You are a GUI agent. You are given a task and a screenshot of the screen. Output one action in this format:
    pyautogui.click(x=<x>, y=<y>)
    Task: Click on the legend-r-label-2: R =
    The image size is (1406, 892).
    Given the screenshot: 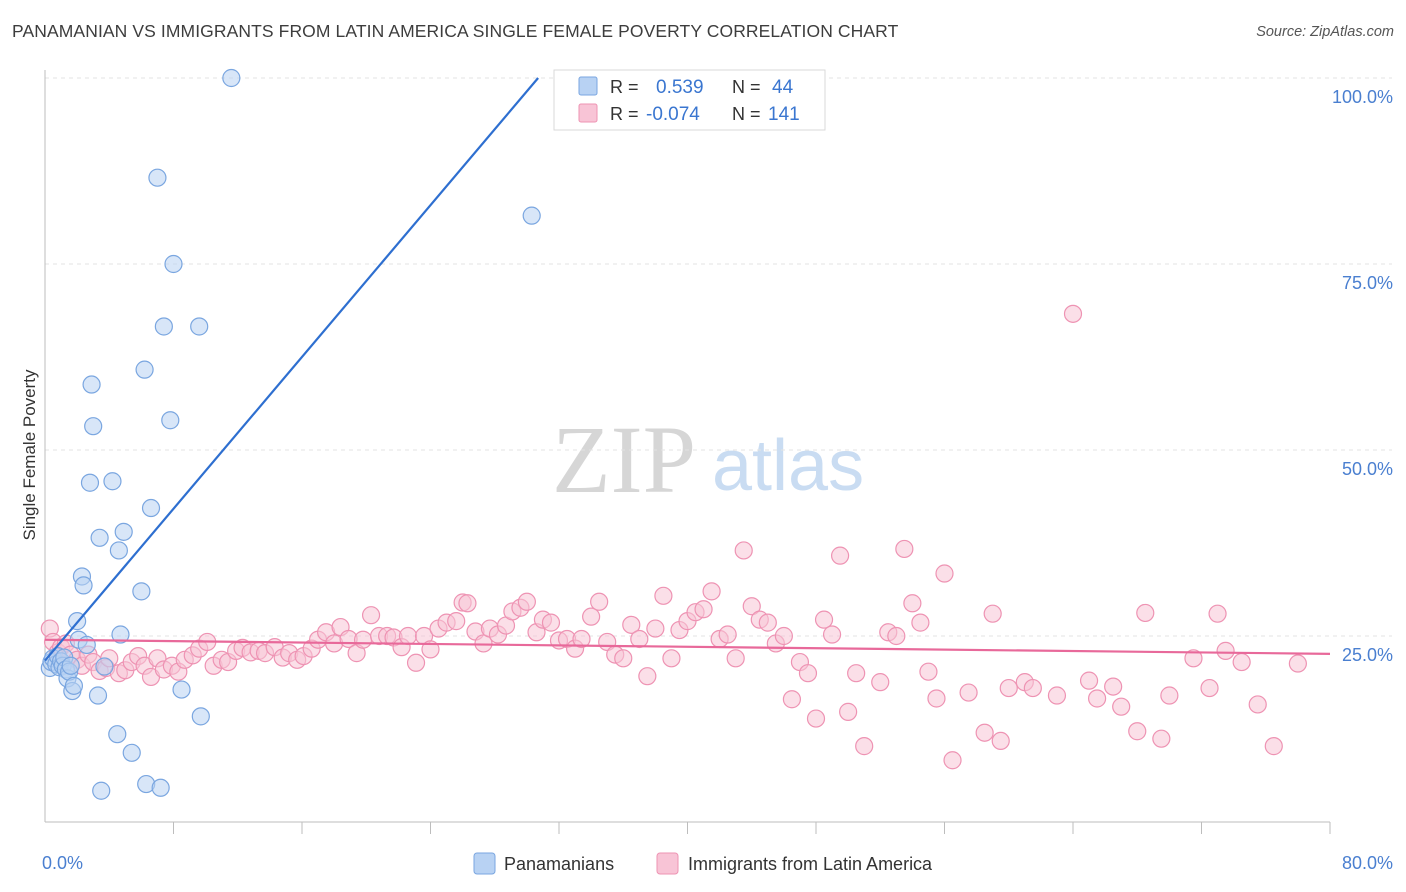 What is the action you would take?
    pyautogui.click(x=624, y=114)
    